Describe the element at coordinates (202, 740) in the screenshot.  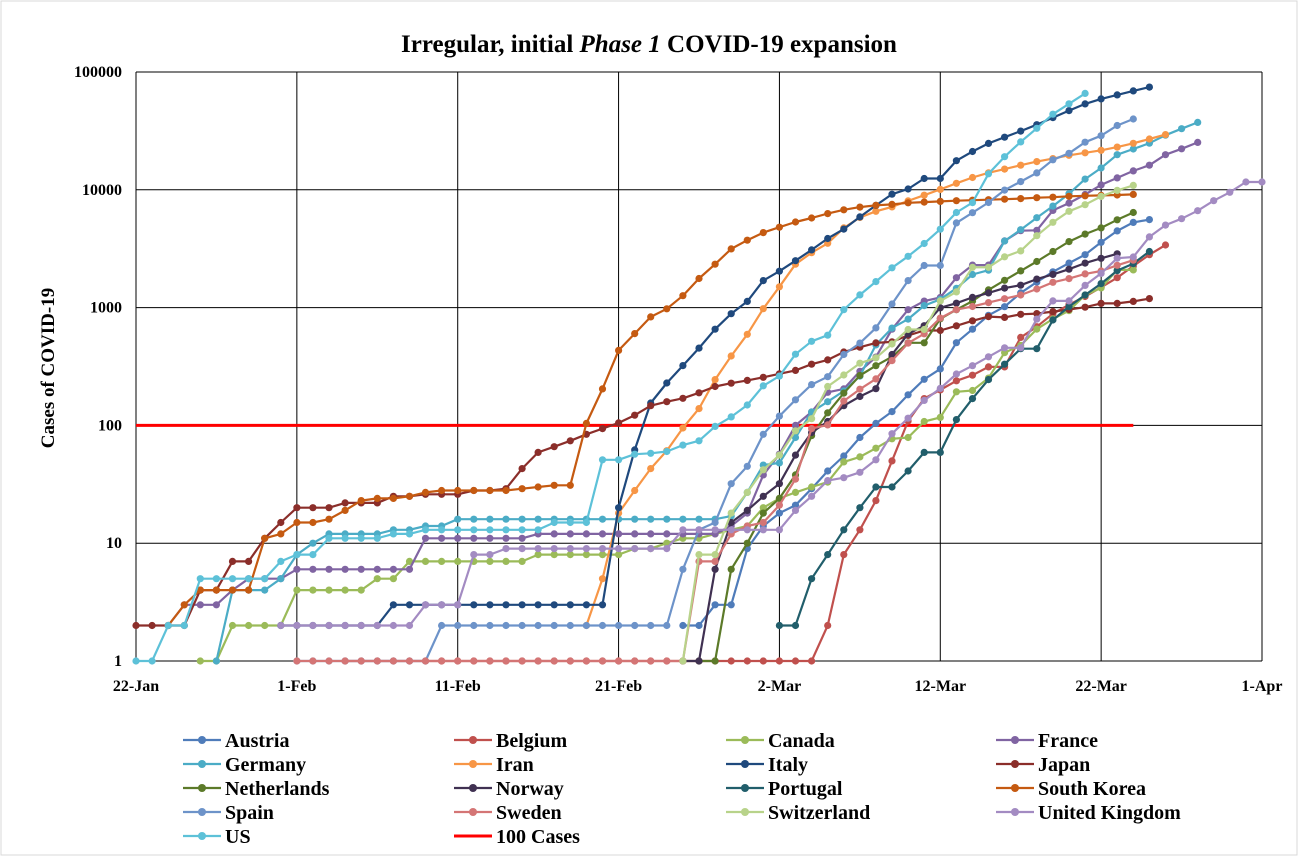
I see `legend-marker-austria` at that location.